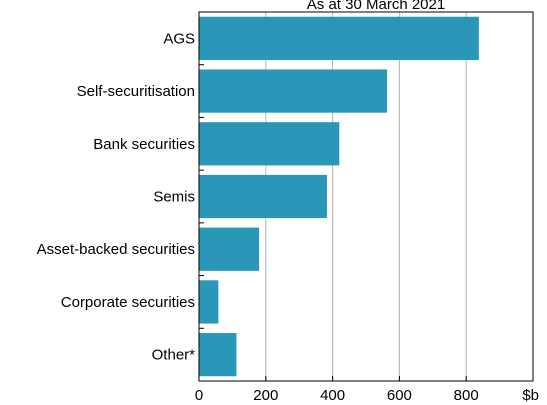 The height and width of the screenshot is (405, 547). Describe the element at coordinates (174, 355) in the screenshot. I see `category-label-6: Other*` at that location.